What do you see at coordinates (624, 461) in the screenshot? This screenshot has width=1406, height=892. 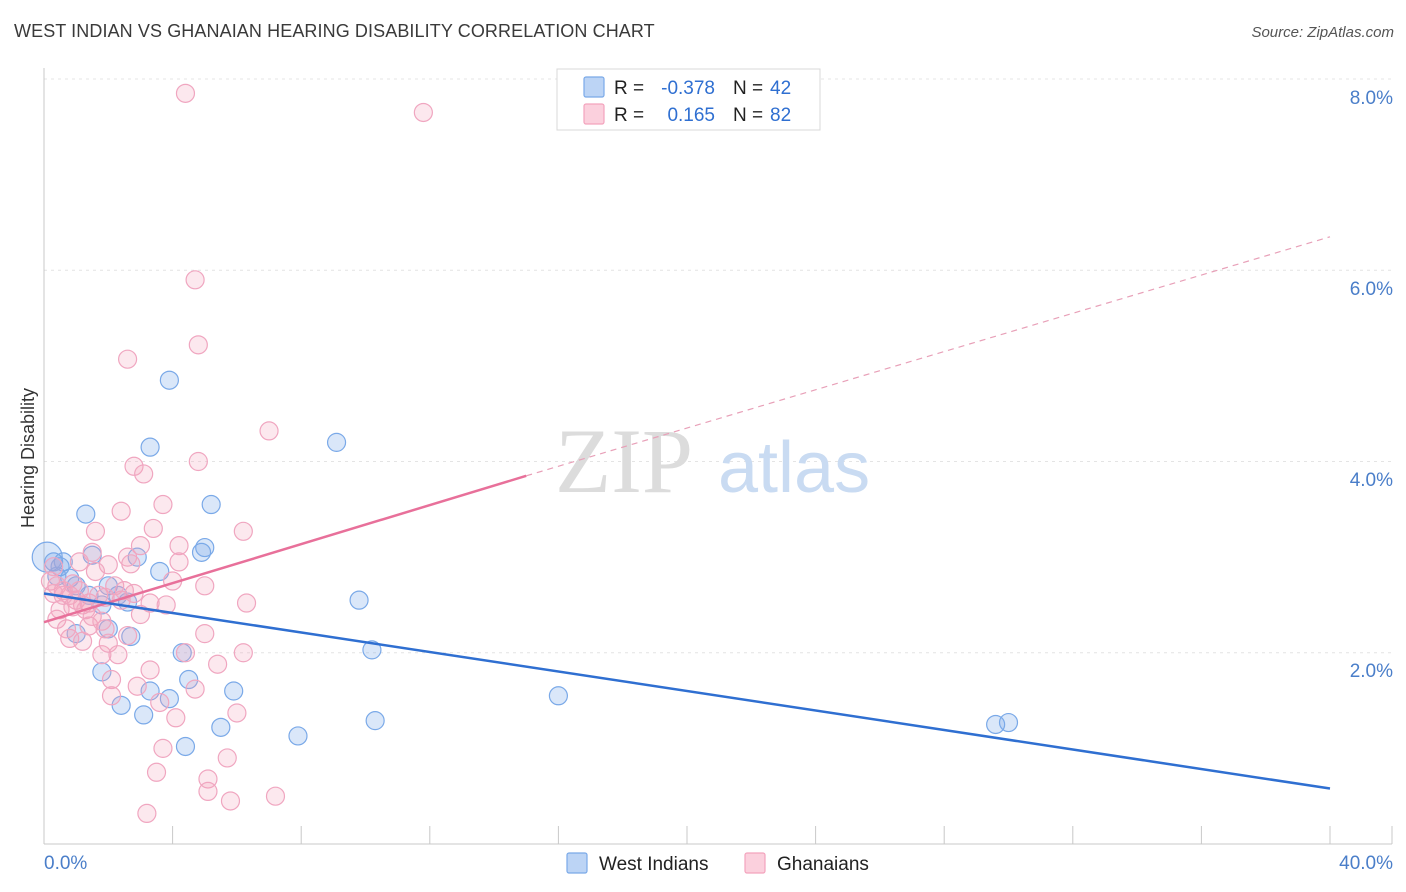 I see `watermark-zip: ZIP` at bounding box center [624, 461].